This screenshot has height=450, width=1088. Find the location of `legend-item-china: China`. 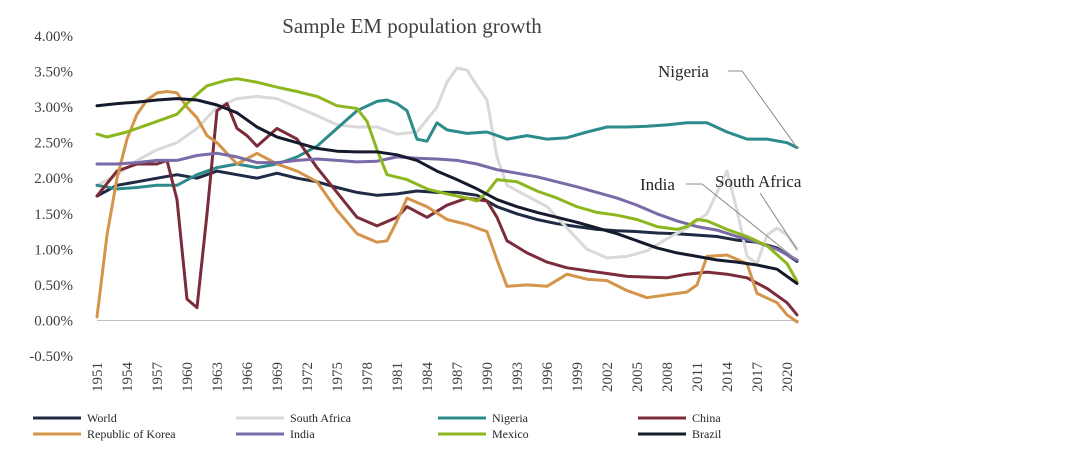

legend-item-china: China is located at coordinates (679, 418).